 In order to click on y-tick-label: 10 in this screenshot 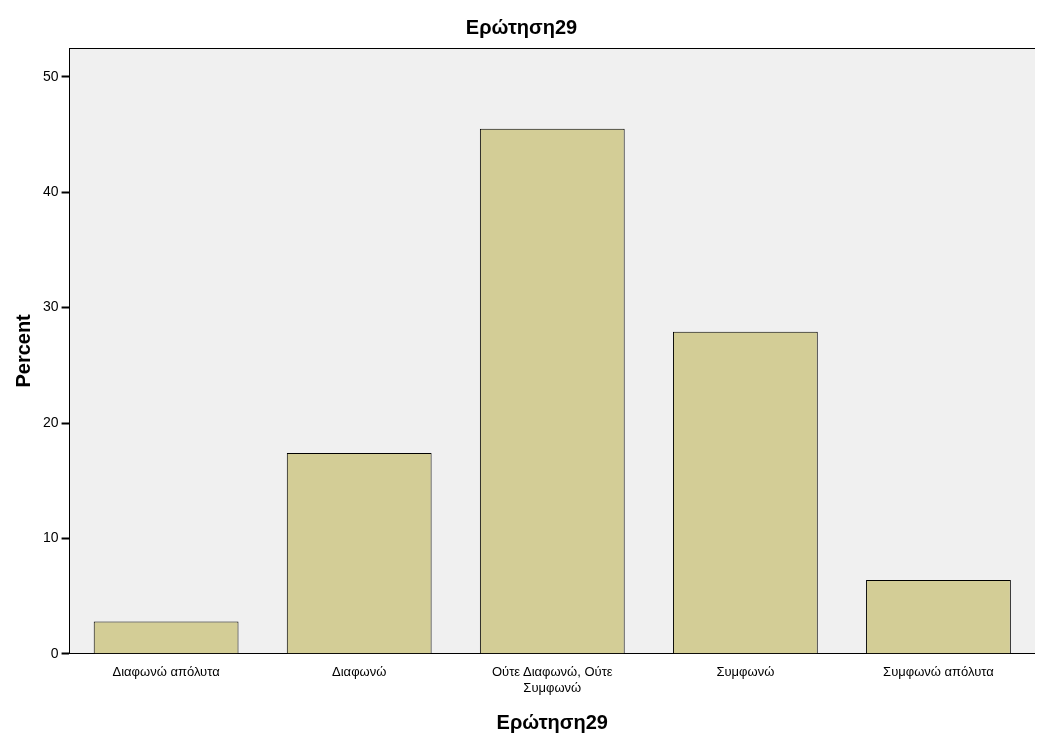, I will do `click(50, 537)`.